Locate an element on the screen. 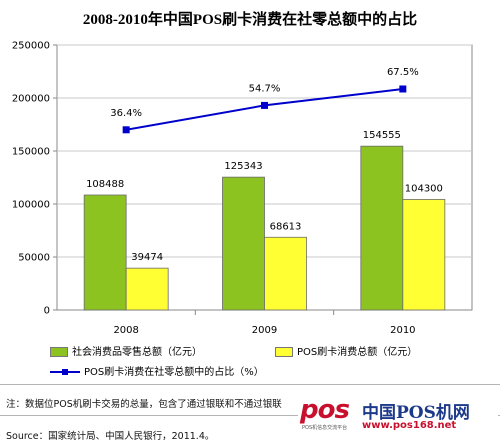 This screenshot has height=445, width=500. legend-line-marker-icon is located at coordinates (65, 372).